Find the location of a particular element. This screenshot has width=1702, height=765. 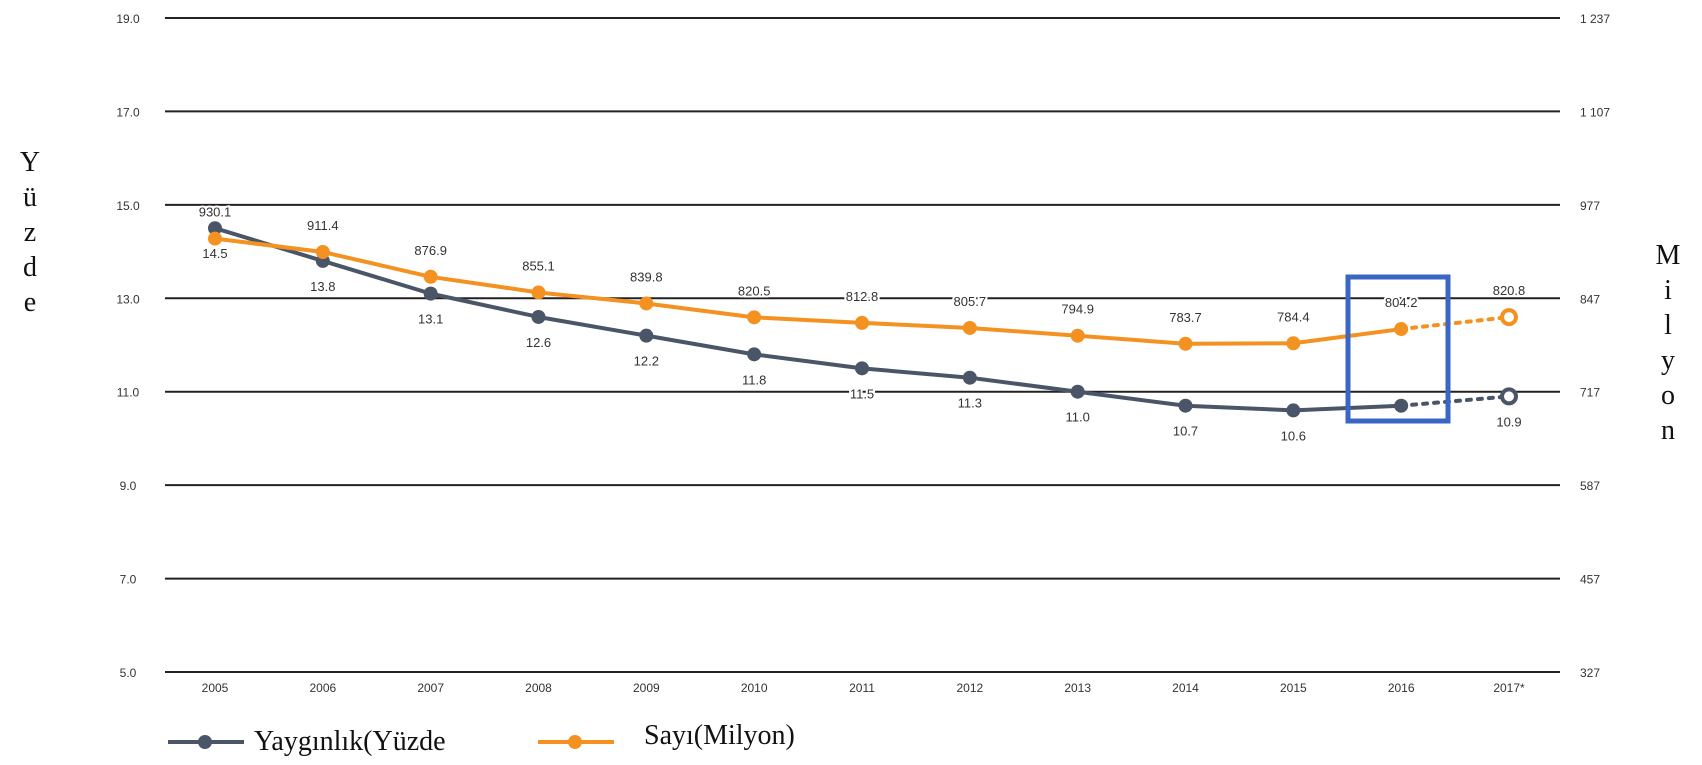

x-tick-label: 2008 is located at coordinates (538, 688).